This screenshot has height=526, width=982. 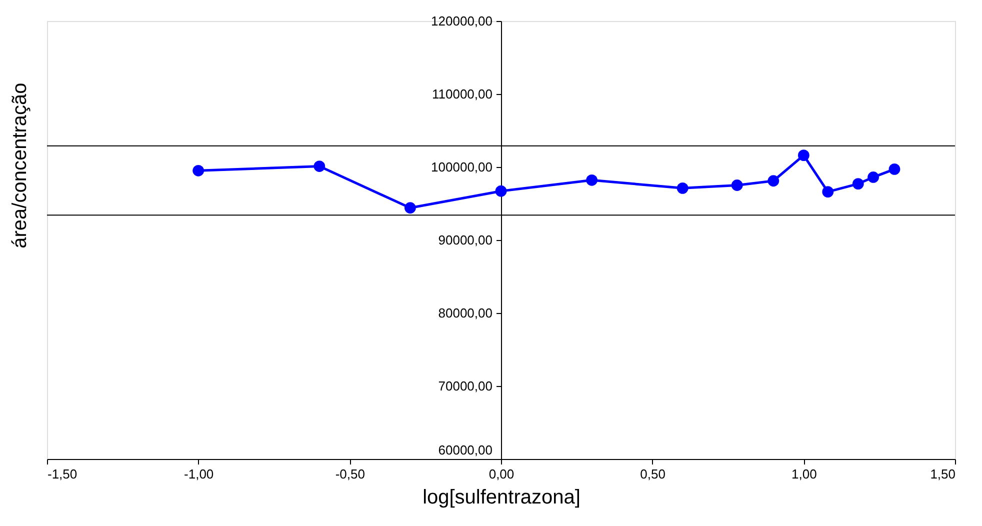 What do you see at coordinates (20, 165) in the screenshot?
I see `y-axis-title: área/concentração` at bounding box center [20, 165].